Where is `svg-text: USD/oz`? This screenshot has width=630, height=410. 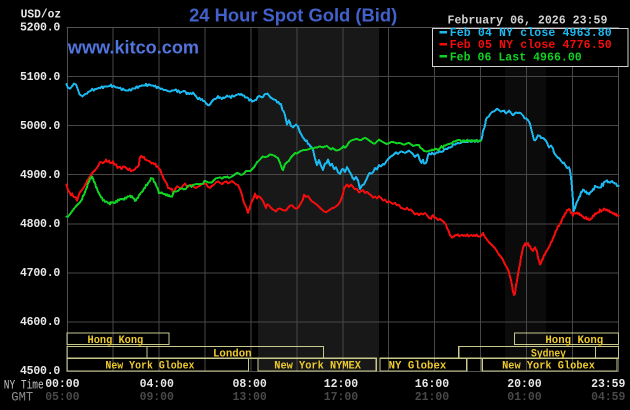
svg-text: USD/oz is located at coordinates (41, 14).